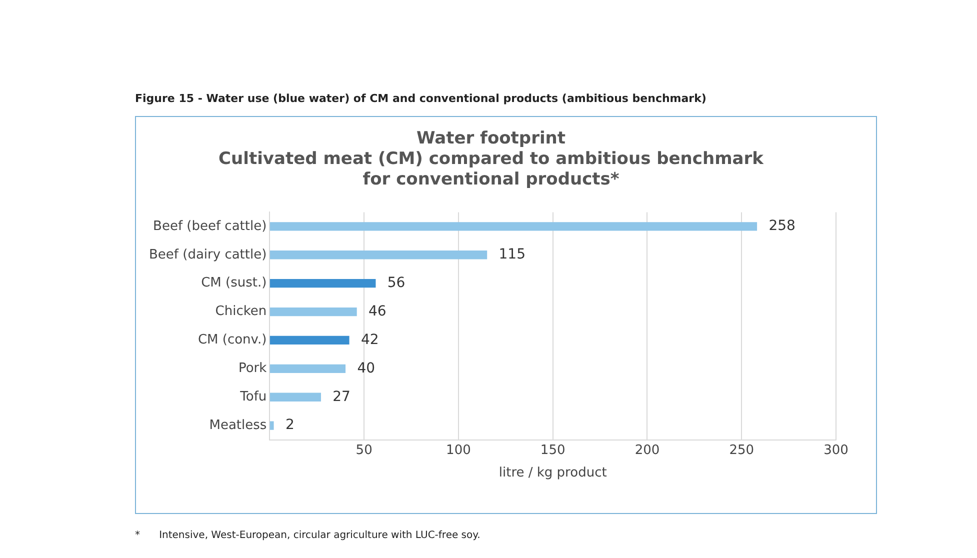  Describe the element at coordinates (396, 282) in the screenshot. I see `data-label: 56` at that location.